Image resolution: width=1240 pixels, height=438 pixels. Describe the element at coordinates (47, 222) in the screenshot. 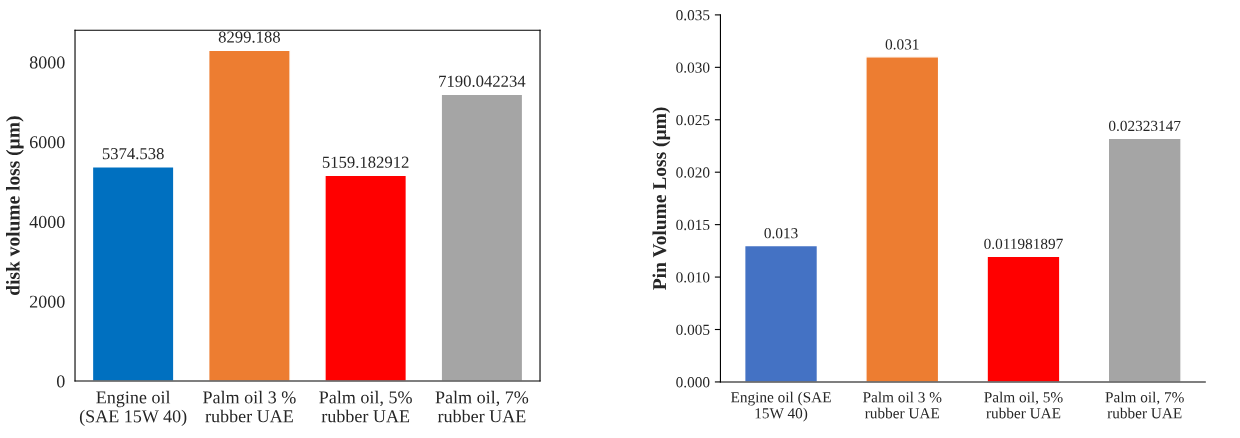

I see `y-tick-label: 4000` at that location.